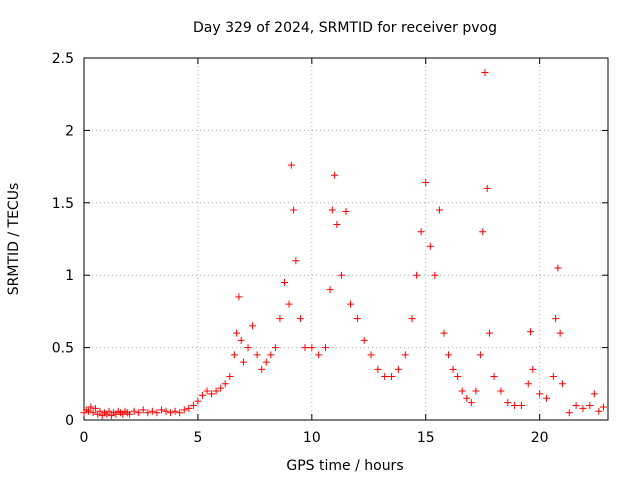 This screenshot has height=480, width=640. I want to click on y-tick-label: 0.5, so click(63, 349).